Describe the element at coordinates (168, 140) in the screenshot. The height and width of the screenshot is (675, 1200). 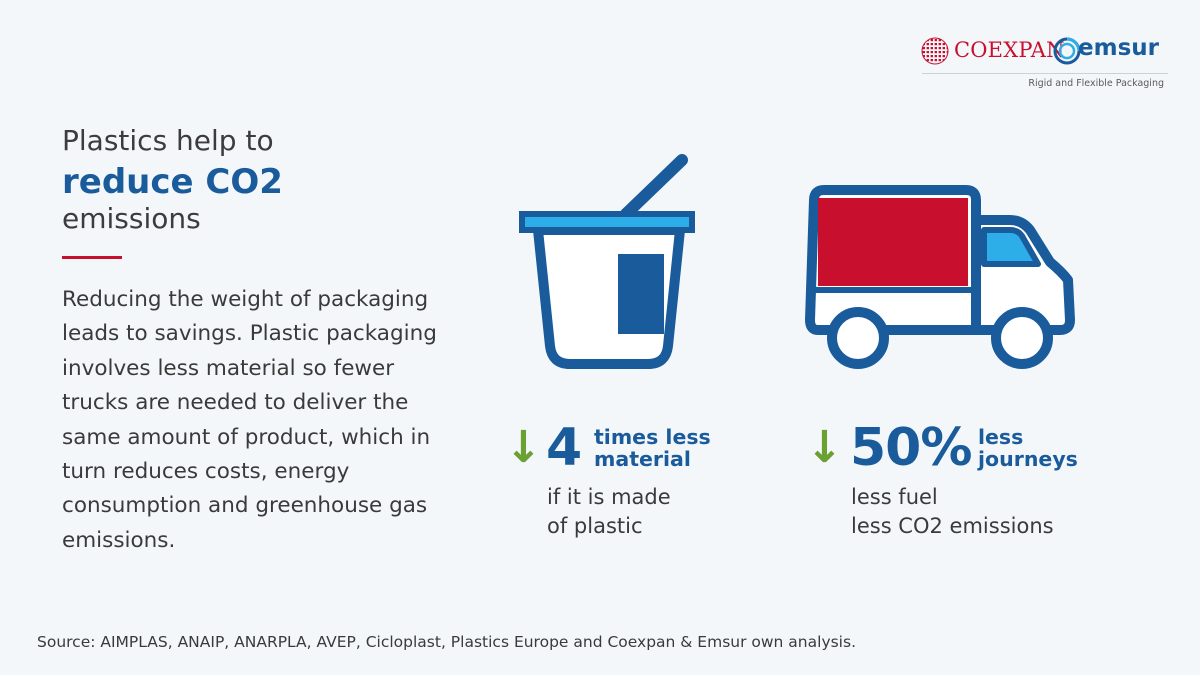
I see `heading-line-1: Plastics help to` at that location.